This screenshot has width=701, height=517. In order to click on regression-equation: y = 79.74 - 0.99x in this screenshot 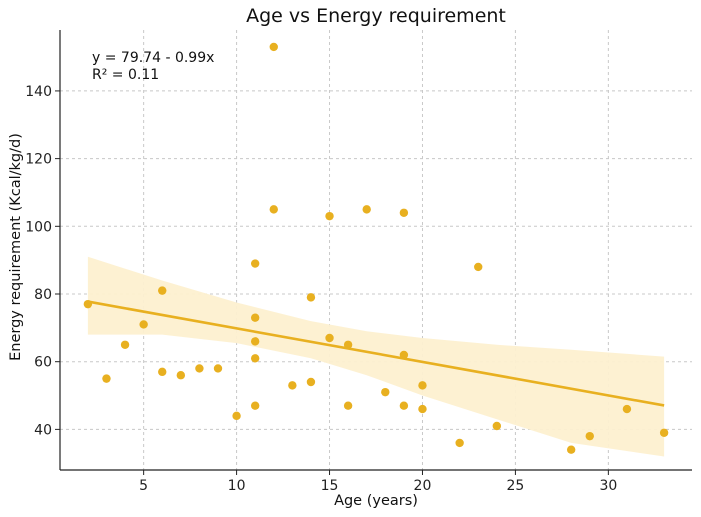, I will do `click(153, 58)`.